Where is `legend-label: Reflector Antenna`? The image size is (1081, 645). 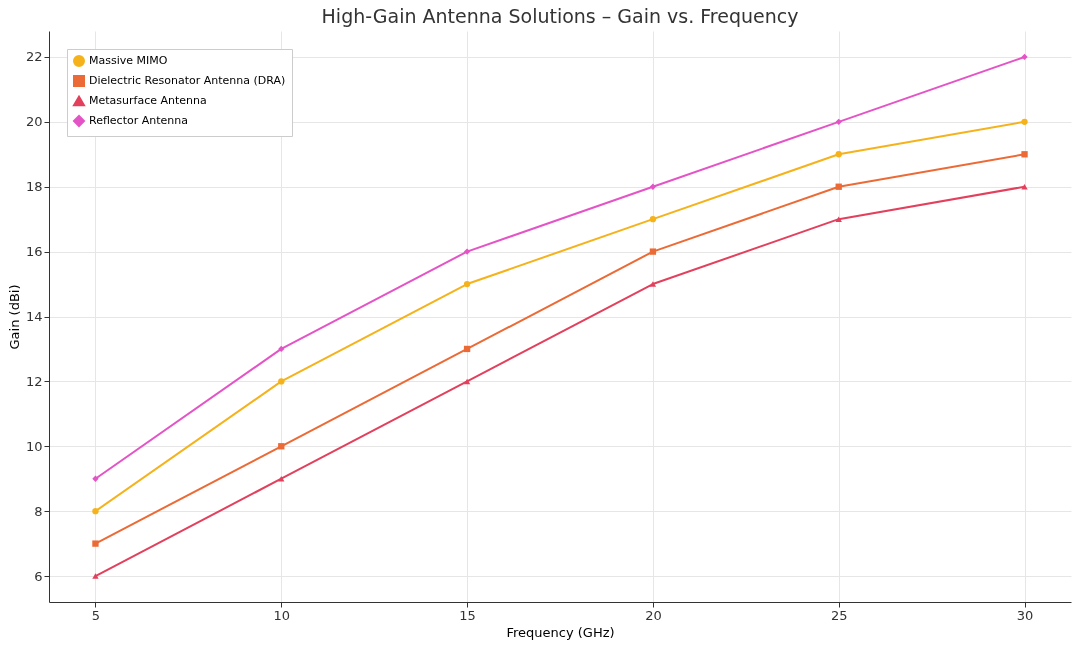
legend-label: Reflector Antenna is located at coordinates (138, 120).